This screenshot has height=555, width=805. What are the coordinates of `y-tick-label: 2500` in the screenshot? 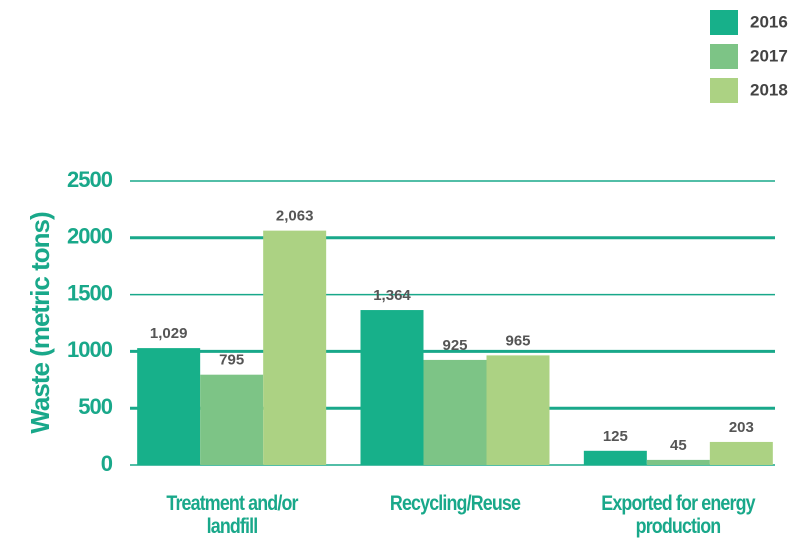 It's located at (90, 179).